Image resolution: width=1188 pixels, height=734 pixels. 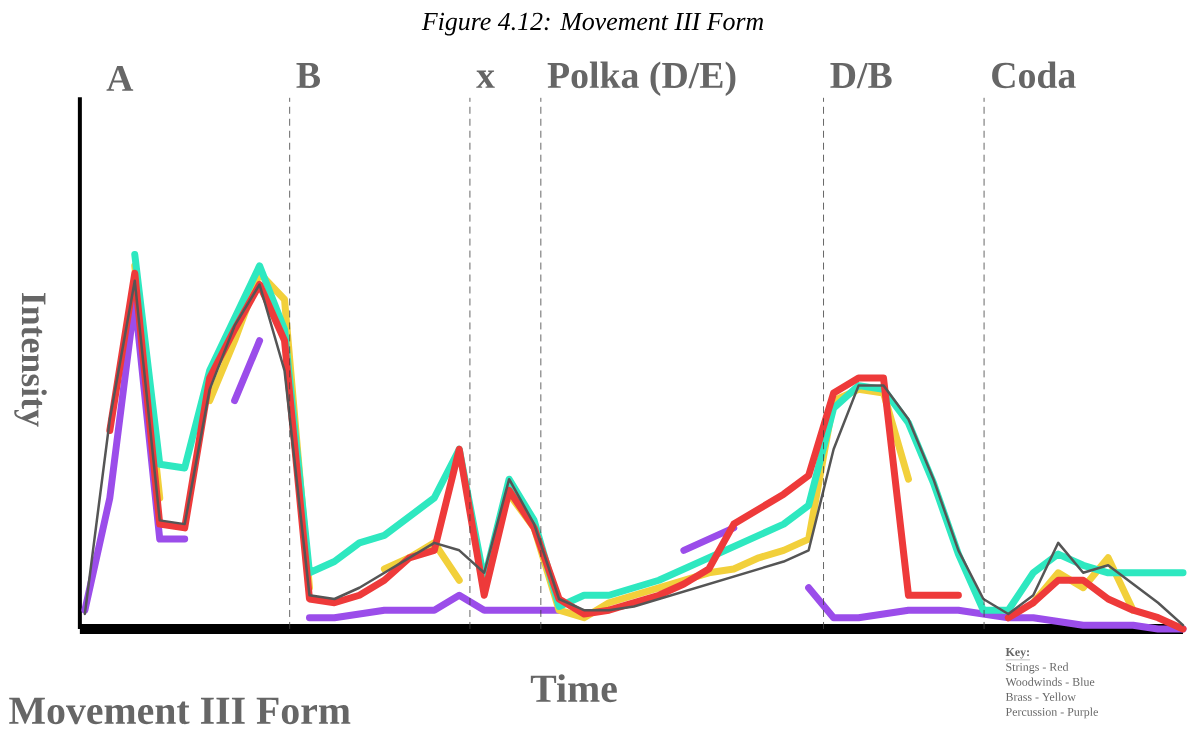 I want to click on text: x, so click(x=485, y=79).